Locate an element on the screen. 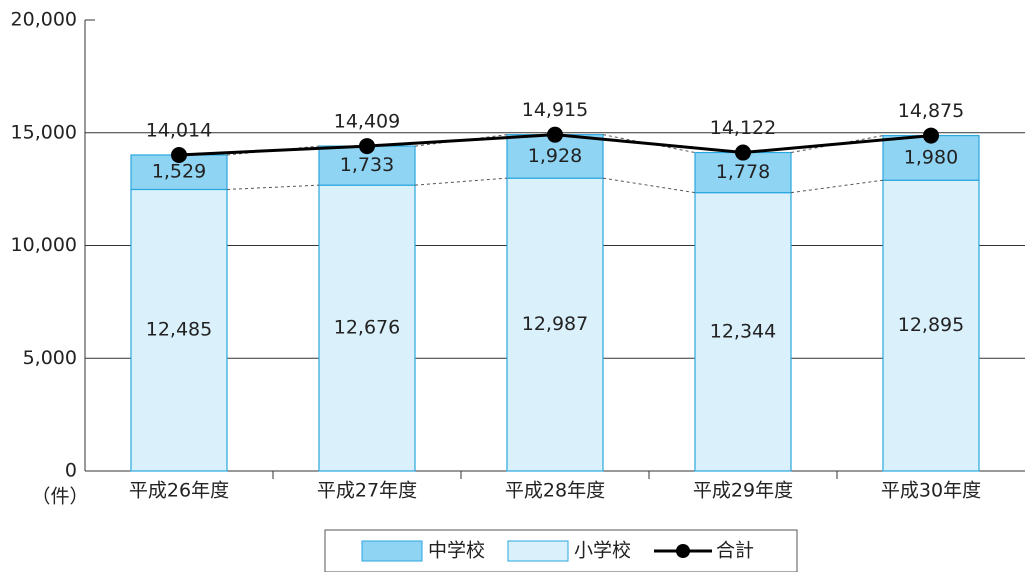 The width and height of the screenshot is (1029, 572). value-label: 1,733 is located at coordinates (367, 165).